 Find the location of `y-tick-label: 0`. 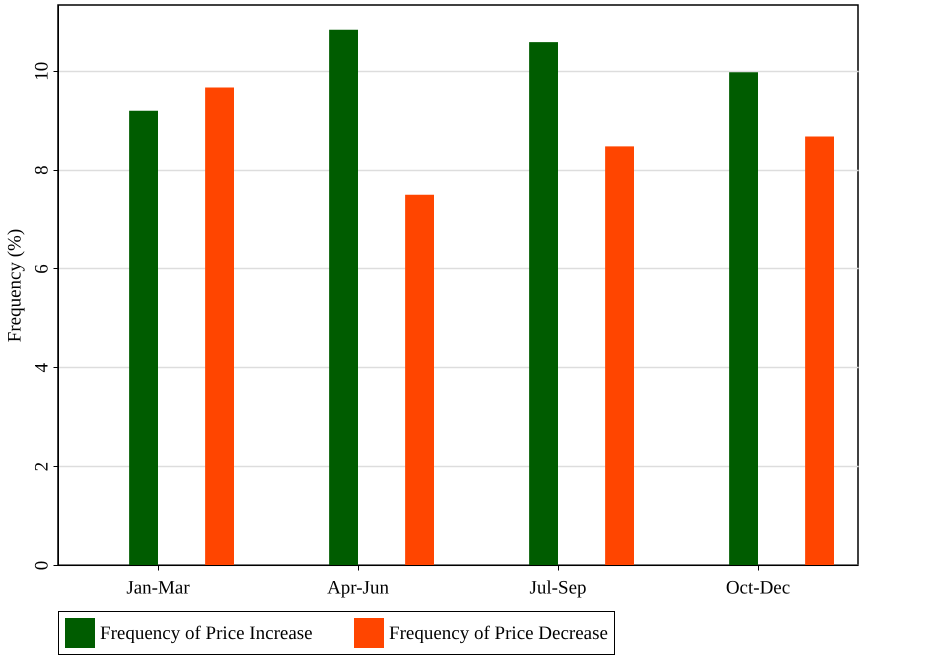

y-tick-label: 0 is located at coordinates (42, 565).